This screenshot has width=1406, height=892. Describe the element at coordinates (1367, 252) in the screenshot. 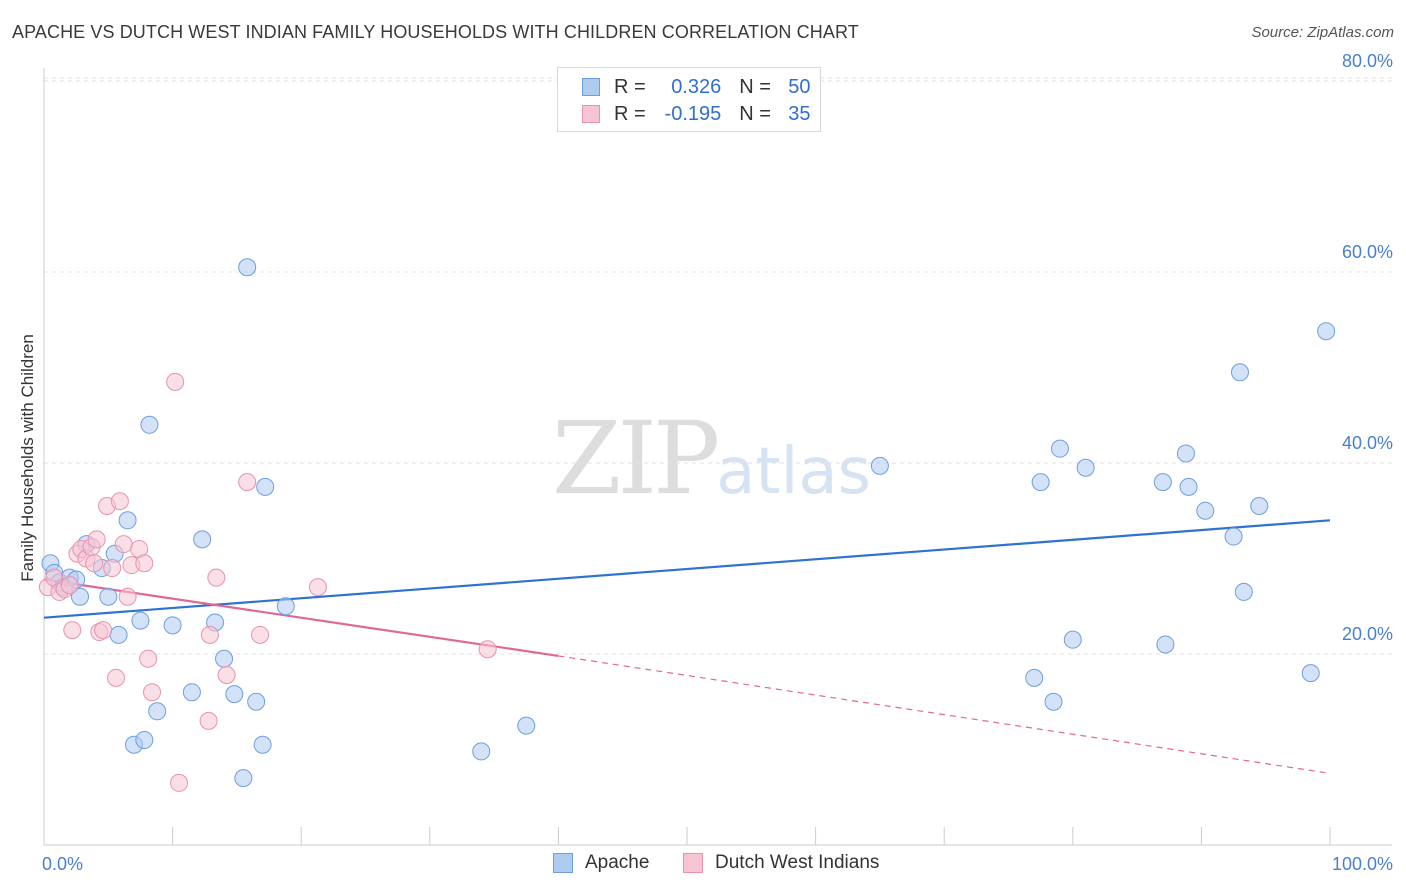

I see `y-tick-label: 60.0%` at that location.